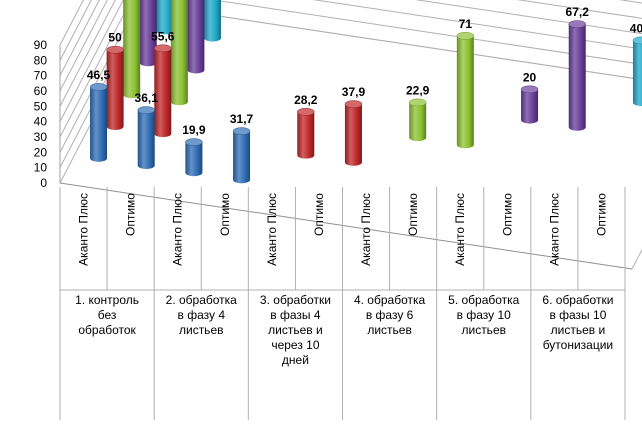  What do you see at coordinates (418, 90) in the screenshot?
I see `data-label: 22,9` at bounding box center [418, 90].